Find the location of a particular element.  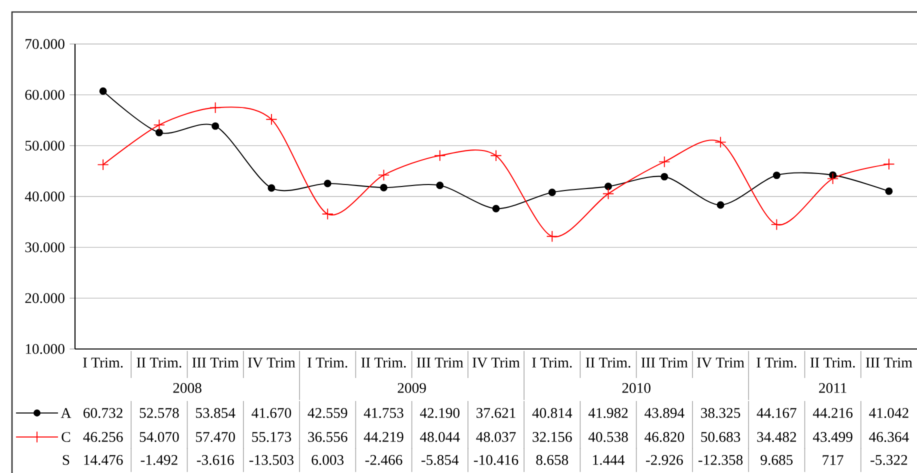

data-label: 44.219 is located at coordinates (384, 437).